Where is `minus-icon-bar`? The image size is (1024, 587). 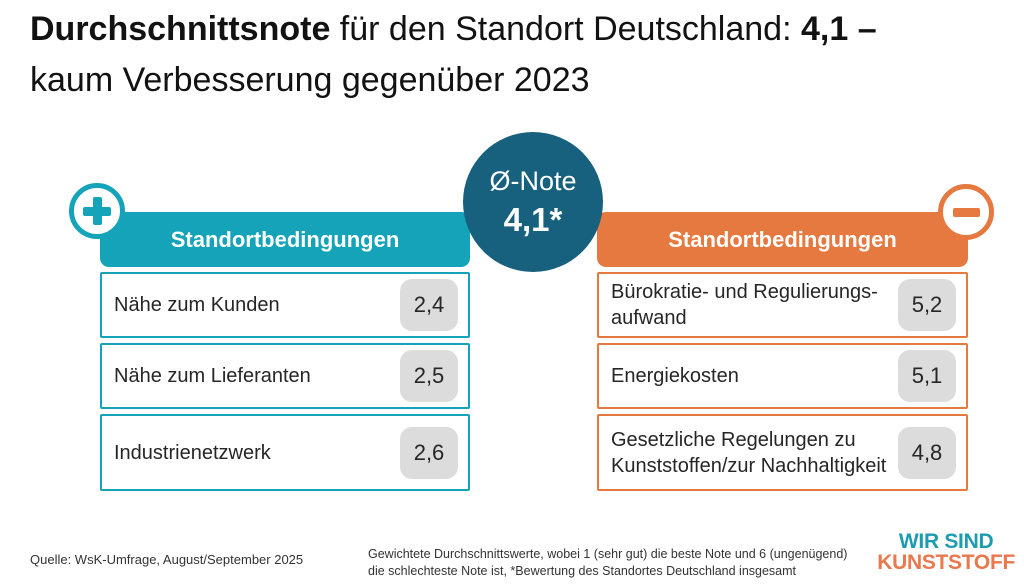
minus-icon-bar is located at coordinates (966, 212).